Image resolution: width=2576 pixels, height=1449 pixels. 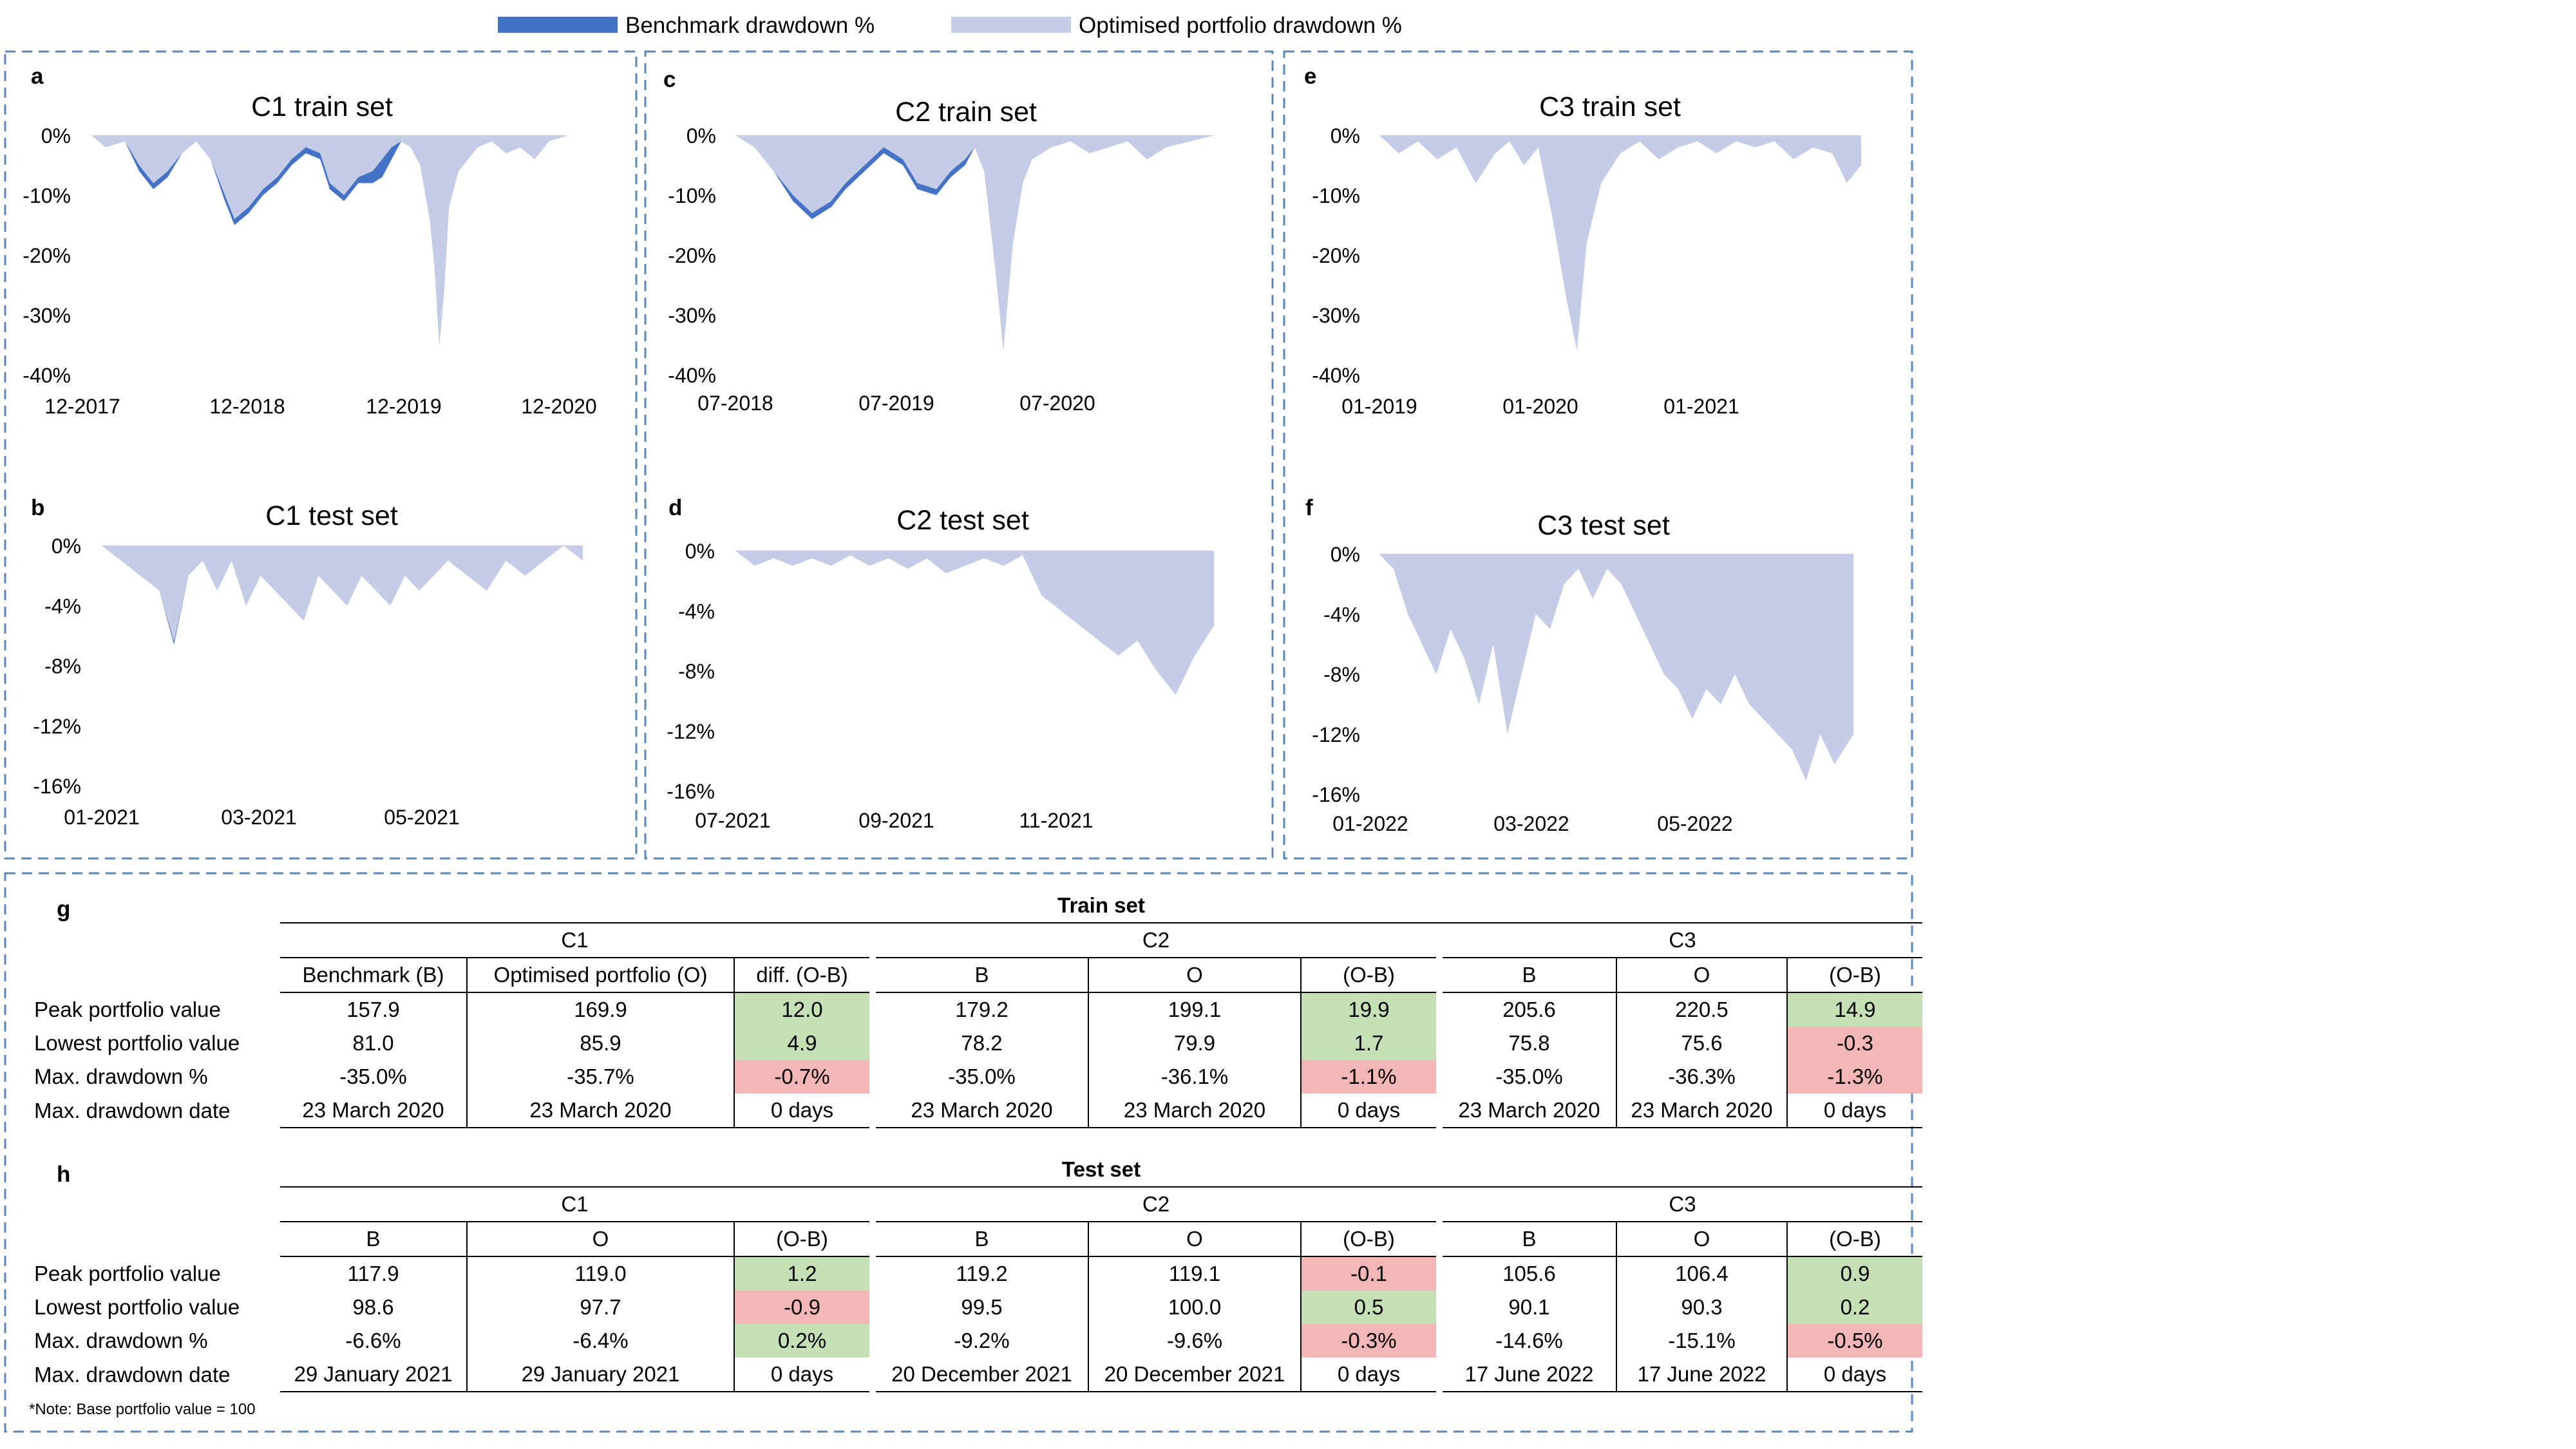 What do you see at coordinates (966, 112) in the screenshot?
I see `chart-title-c: C2 train set` at bounding box center [966, 112].